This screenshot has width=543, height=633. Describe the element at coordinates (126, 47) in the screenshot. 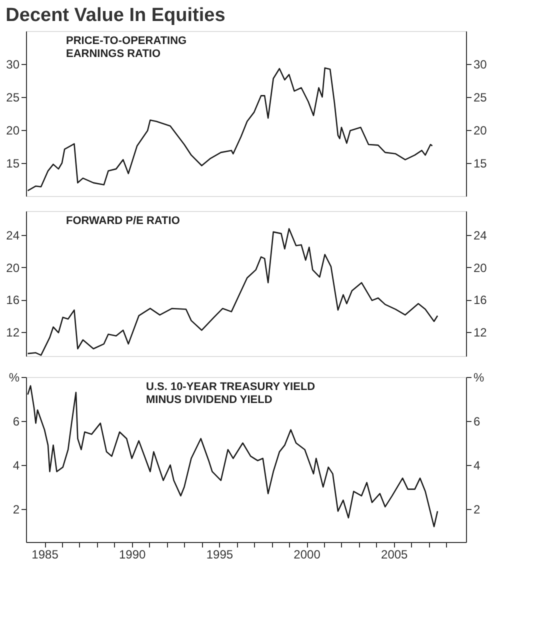

I see `text: PRICE-TO-OPERATING EARNINGS RATIO` at that location.